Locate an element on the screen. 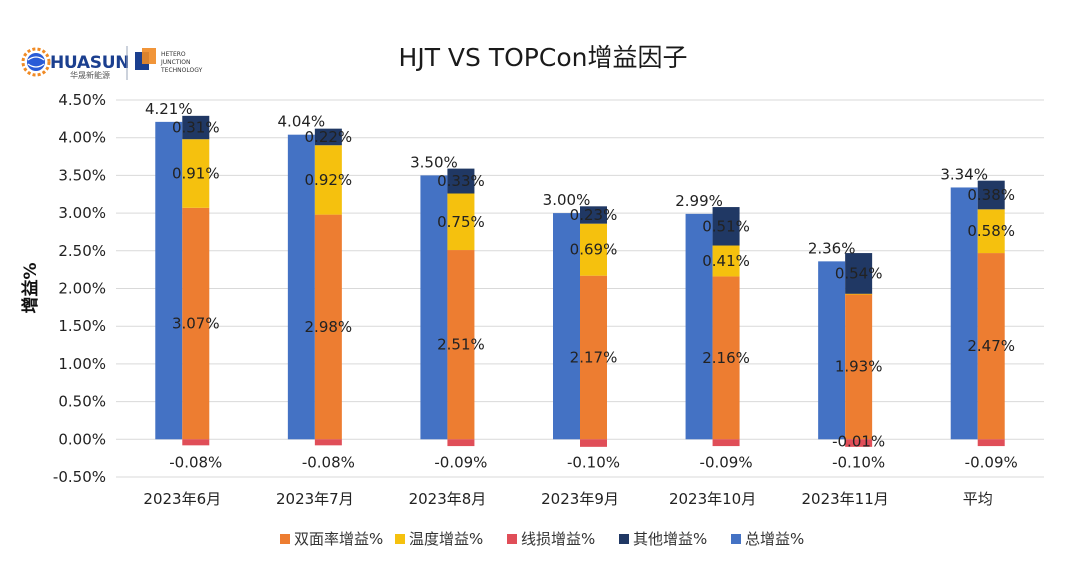  y-tick-label: 0.50% is located at coordinates (82, 402).